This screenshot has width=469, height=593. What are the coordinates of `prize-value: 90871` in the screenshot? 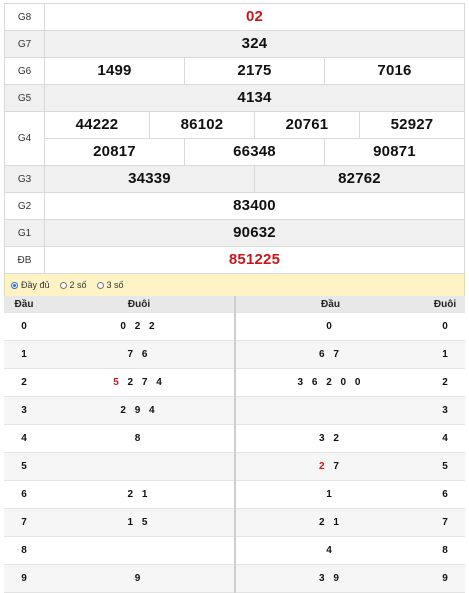 It's located at (394, 152).